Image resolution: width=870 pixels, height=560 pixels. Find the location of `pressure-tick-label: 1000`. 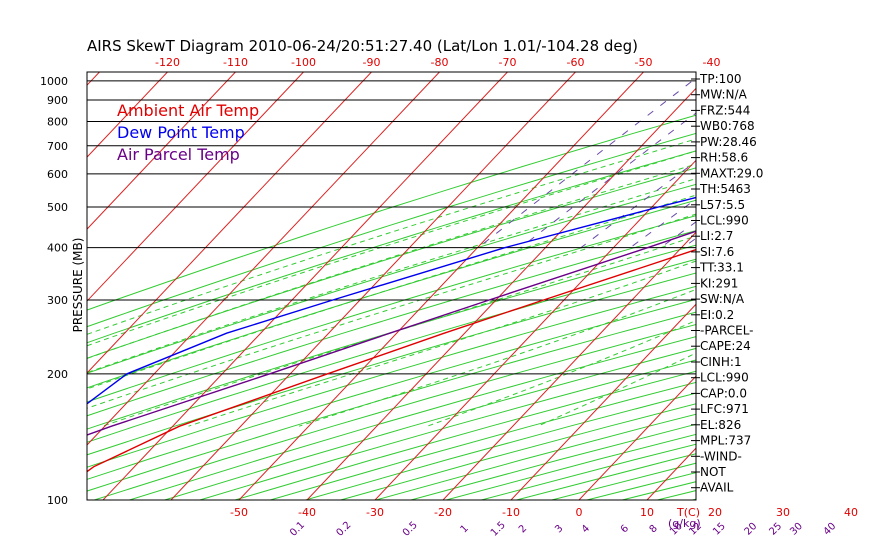

pressure-tick-label: 1000 is located at coordinates (54, 81).